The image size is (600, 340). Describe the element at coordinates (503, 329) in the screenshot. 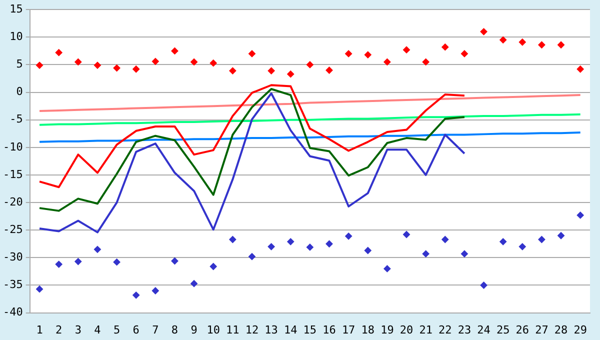

I see `x-tick-label: 25` at that location.